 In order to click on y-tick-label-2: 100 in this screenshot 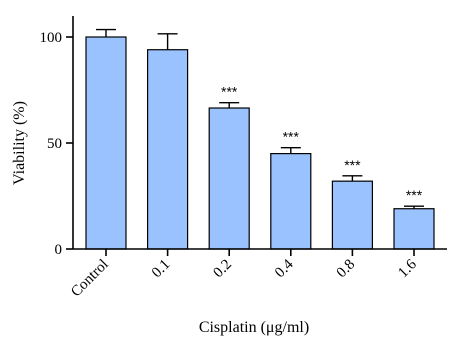, I will do `click(51, 38)`.